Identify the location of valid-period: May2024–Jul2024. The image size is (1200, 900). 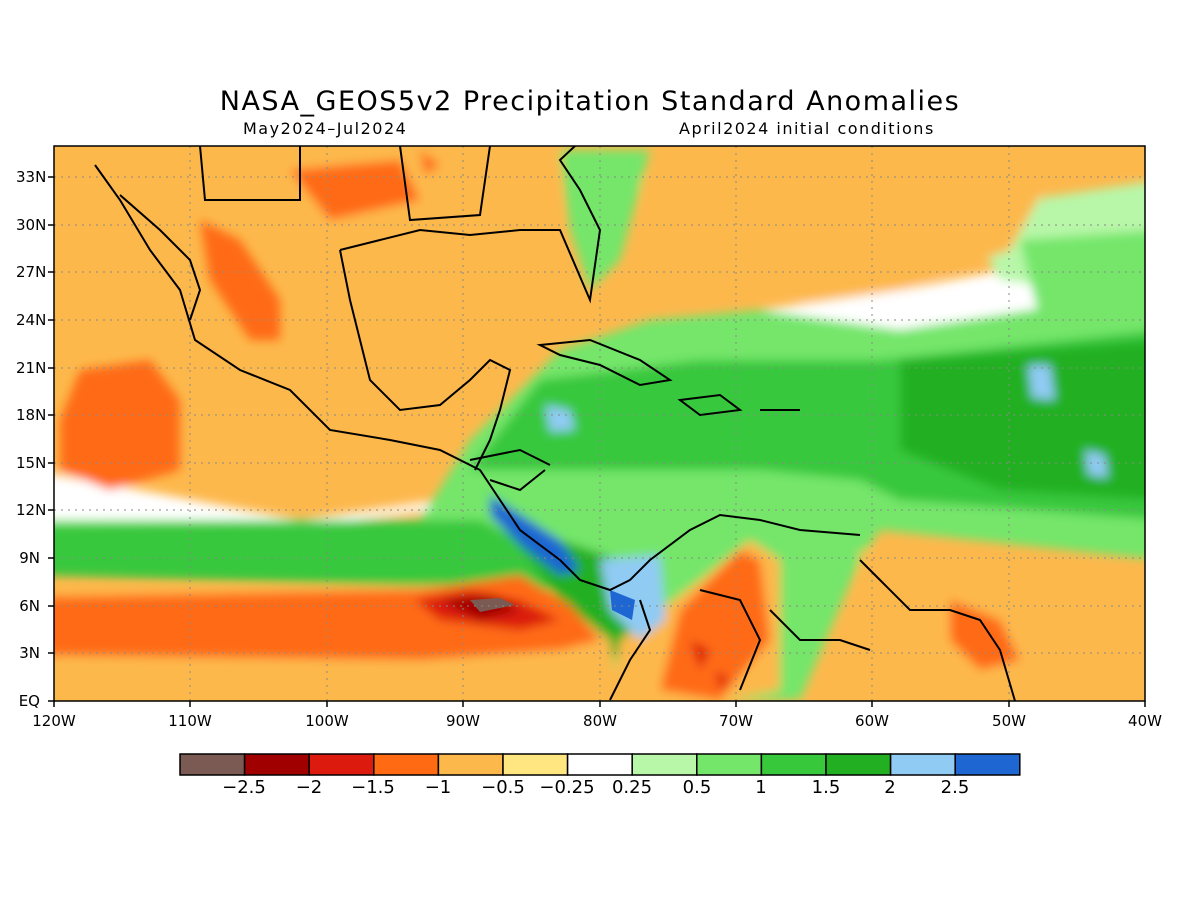
(325, 128).